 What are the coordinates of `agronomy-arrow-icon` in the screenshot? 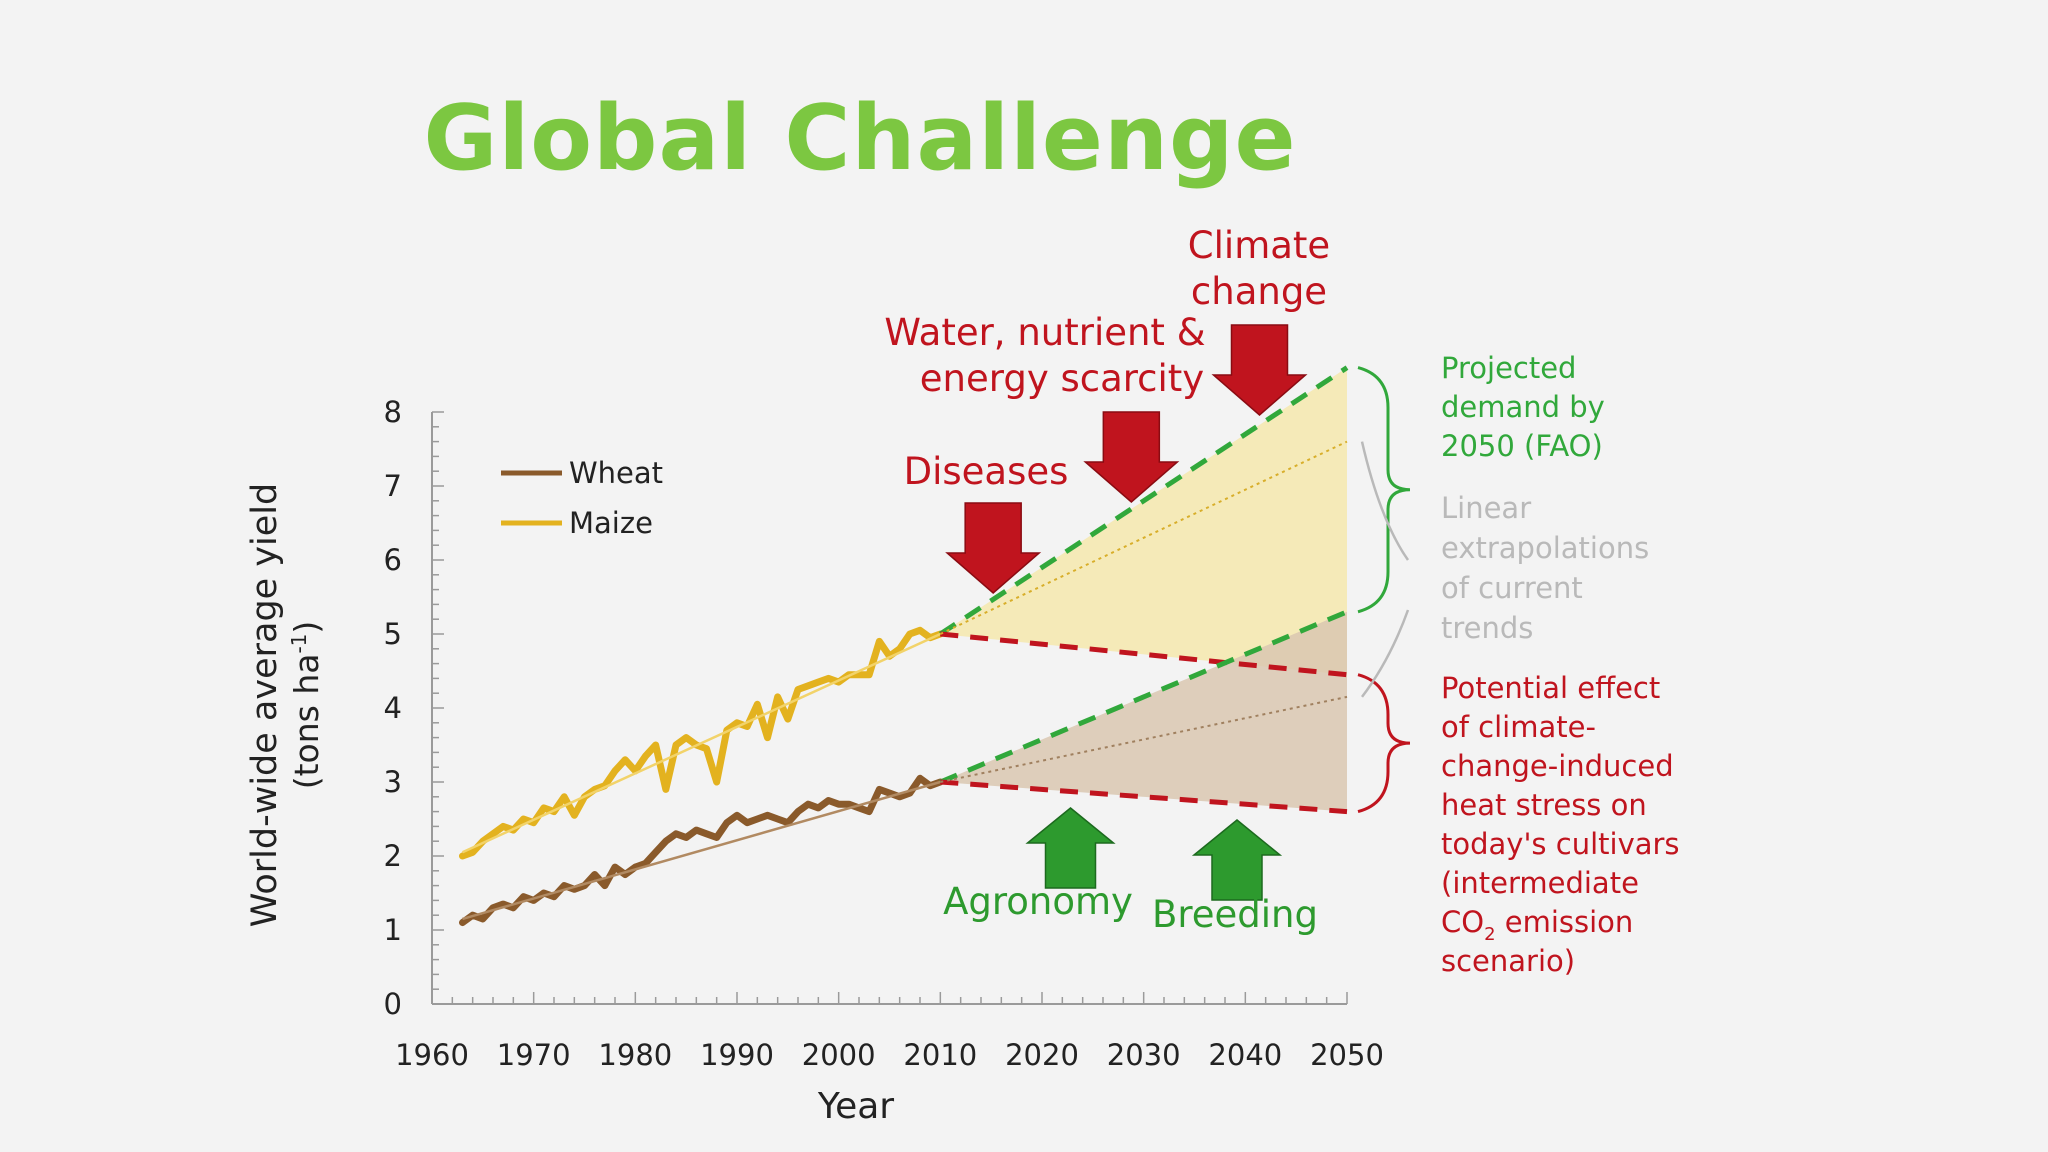 It's located at (1070, 848).